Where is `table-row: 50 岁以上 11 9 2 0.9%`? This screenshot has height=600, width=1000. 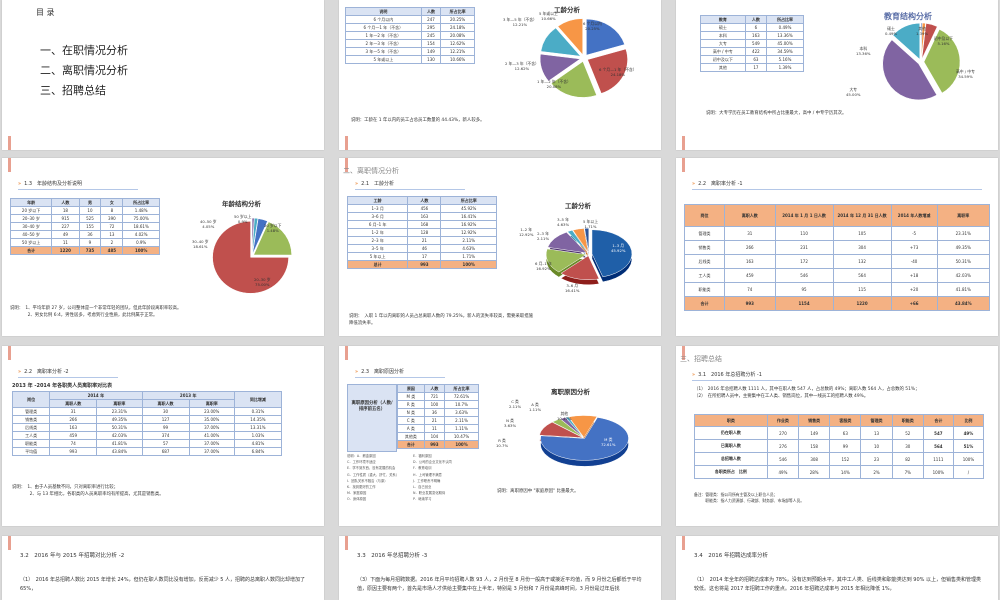 table-row: 50 岁以上 11 9 2 0.9% is located at coordinates (84, 242).